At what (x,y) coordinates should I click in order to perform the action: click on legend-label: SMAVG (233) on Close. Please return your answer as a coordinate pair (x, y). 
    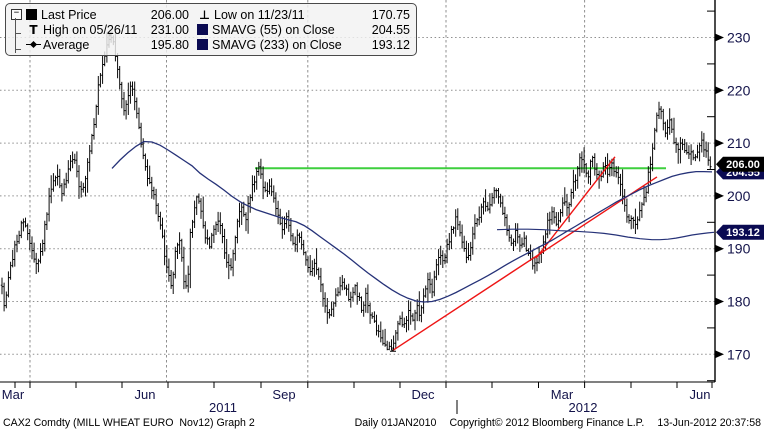
    Looking at the image, I should click on (277, 44).